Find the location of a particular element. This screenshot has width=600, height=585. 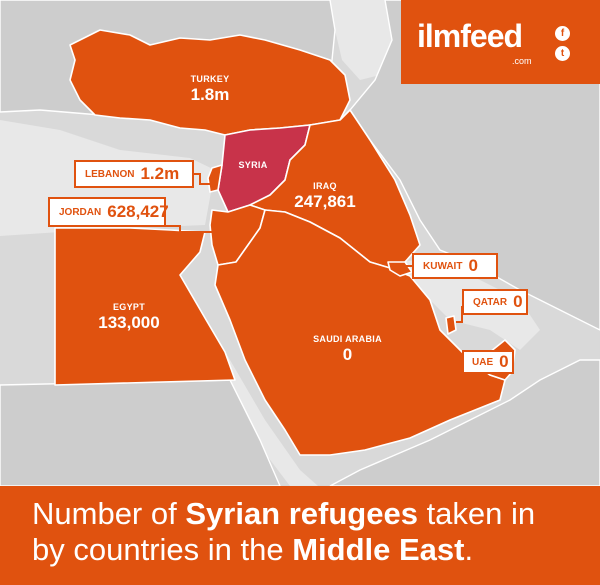

kuwait-callout: KUWAIT 0 is located at coordinates (455, 266).